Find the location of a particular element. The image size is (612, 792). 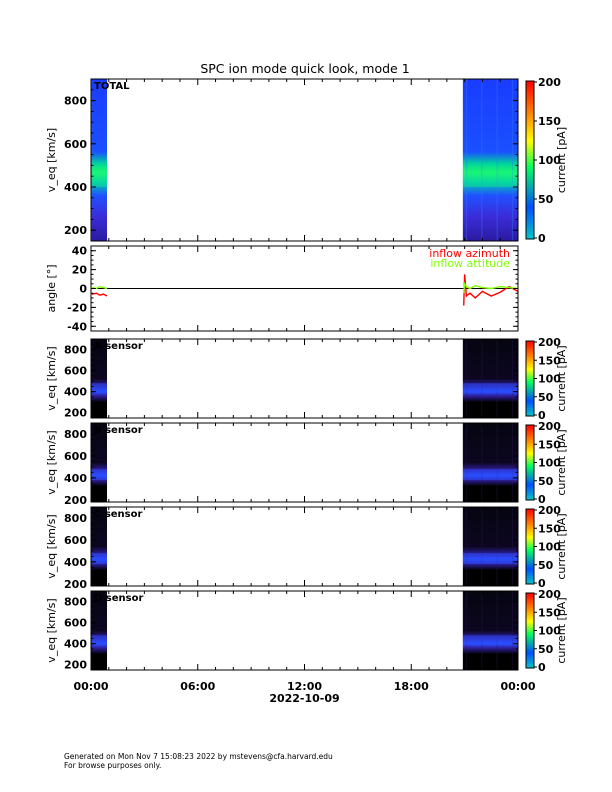

y-tick-label: 0 is located at coordinates (83, 289).